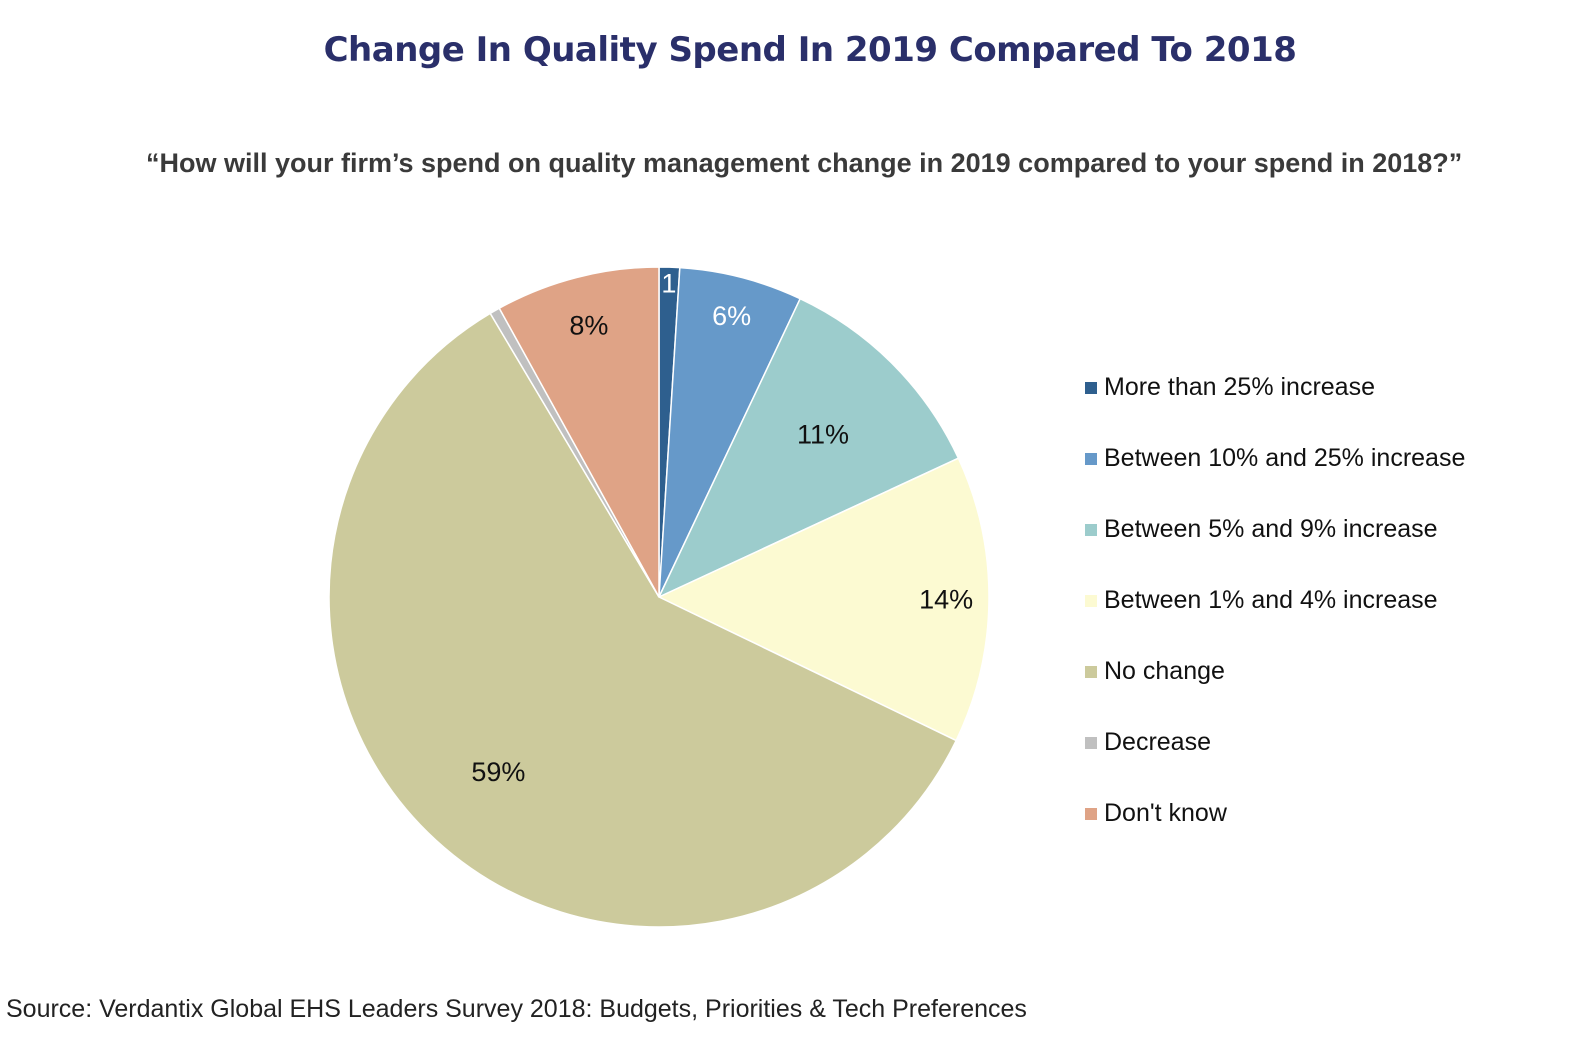 Image resolution: width=1596 pixels, height=1048 pixels. I want to click on pie-slice-between-1-and-4-increase, so click(823, 599).